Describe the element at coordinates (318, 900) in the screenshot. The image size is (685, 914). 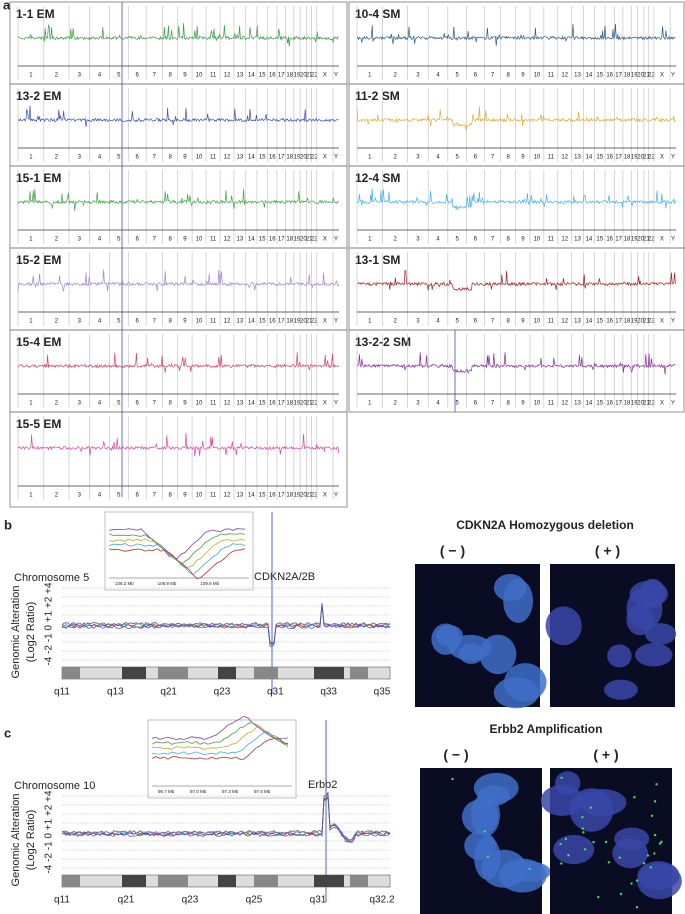
I see `band-label: q31` at that location.